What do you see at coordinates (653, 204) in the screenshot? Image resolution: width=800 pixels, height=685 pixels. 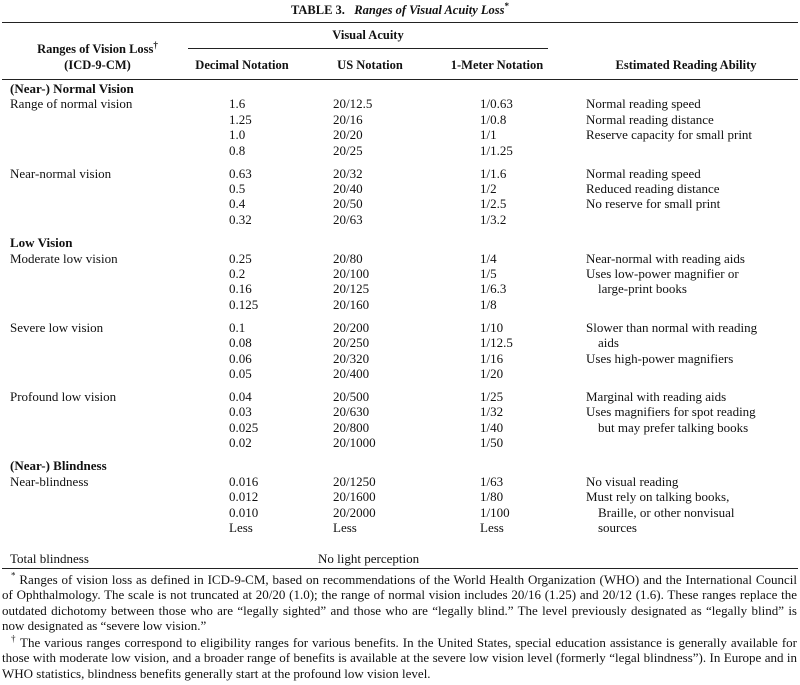 I see `reading-ability: No reserve for small print` at bounding box center [653, 204].